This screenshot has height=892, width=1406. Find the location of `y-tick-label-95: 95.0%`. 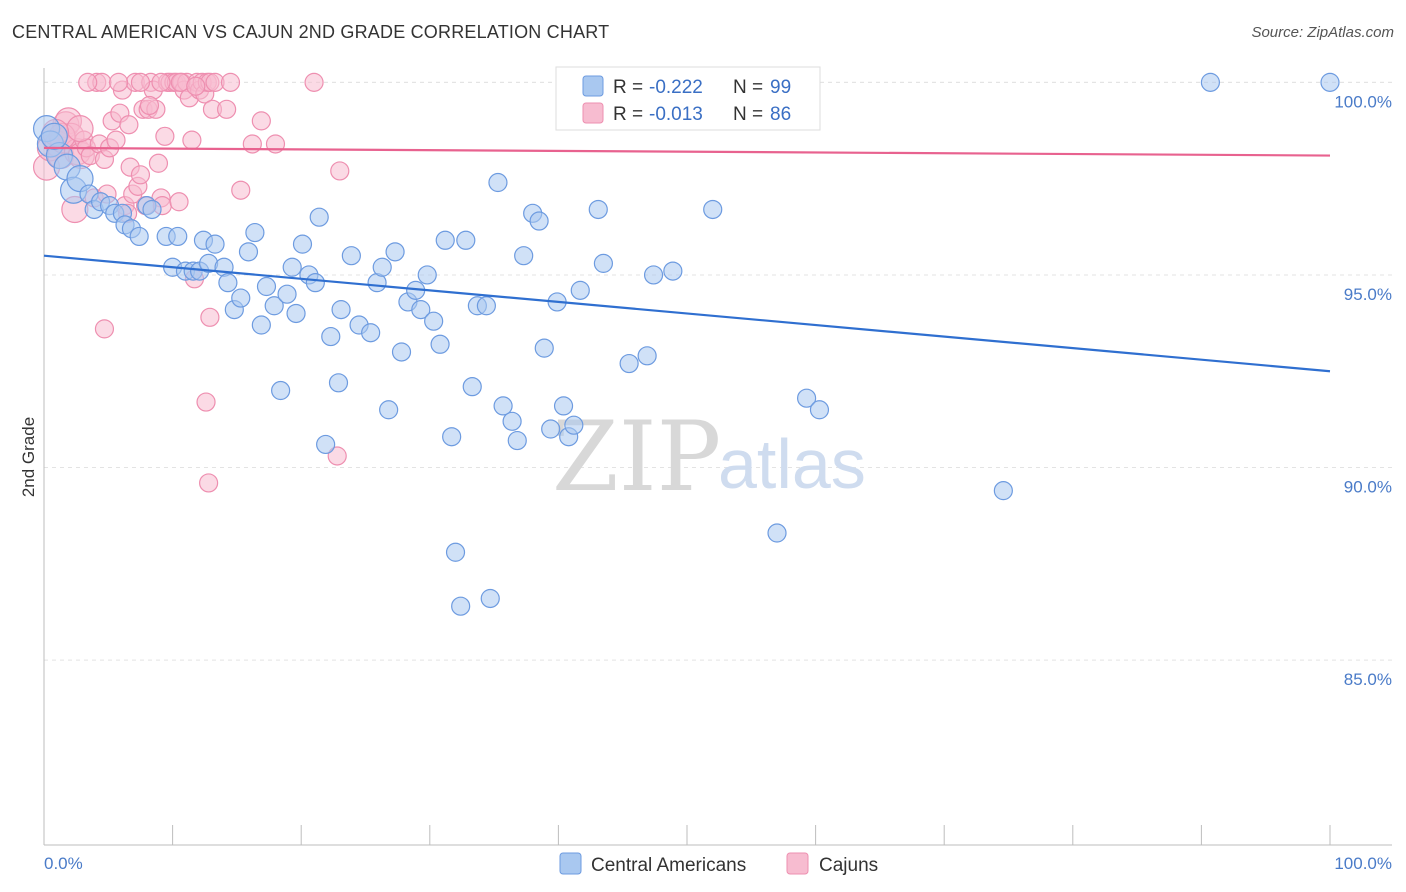

y-tick-label-95: 95.0% is located at coordinates (1368, 294).